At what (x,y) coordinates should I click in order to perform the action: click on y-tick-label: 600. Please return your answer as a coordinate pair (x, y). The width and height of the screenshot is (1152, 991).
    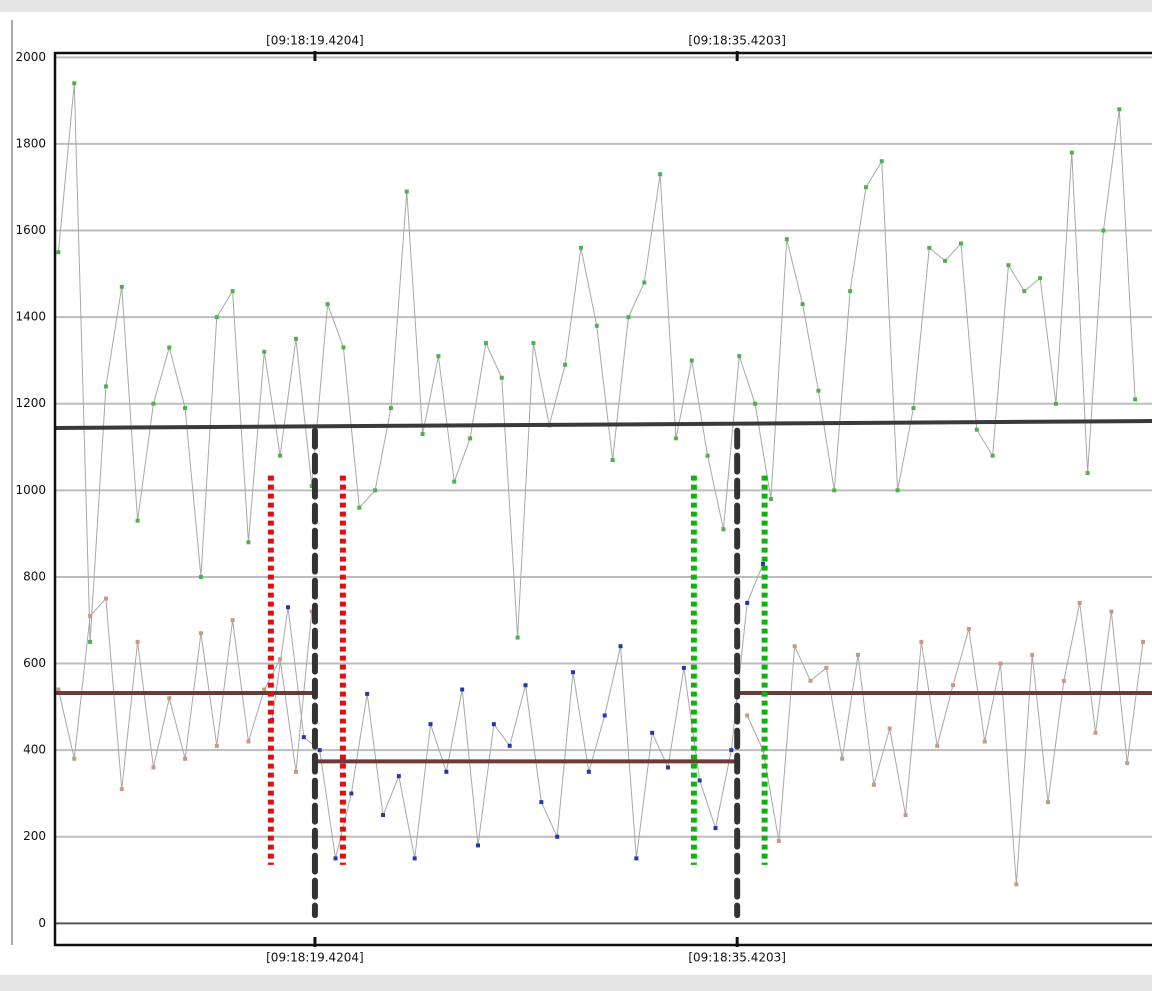
    Looking at the image, I should click on (34, 663).